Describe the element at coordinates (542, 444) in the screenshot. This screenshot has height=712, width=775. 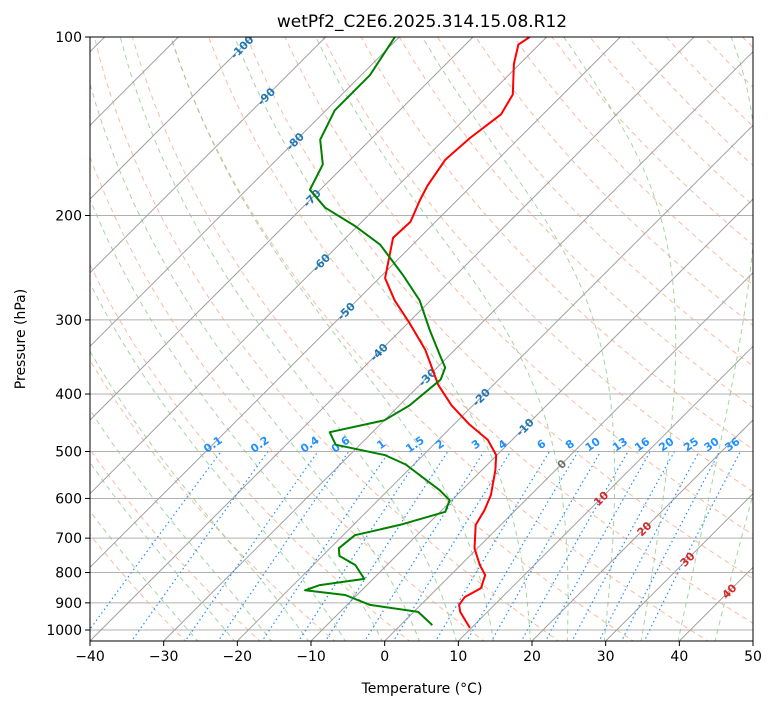
I see `mixing-ratio-label: 6` at that location.